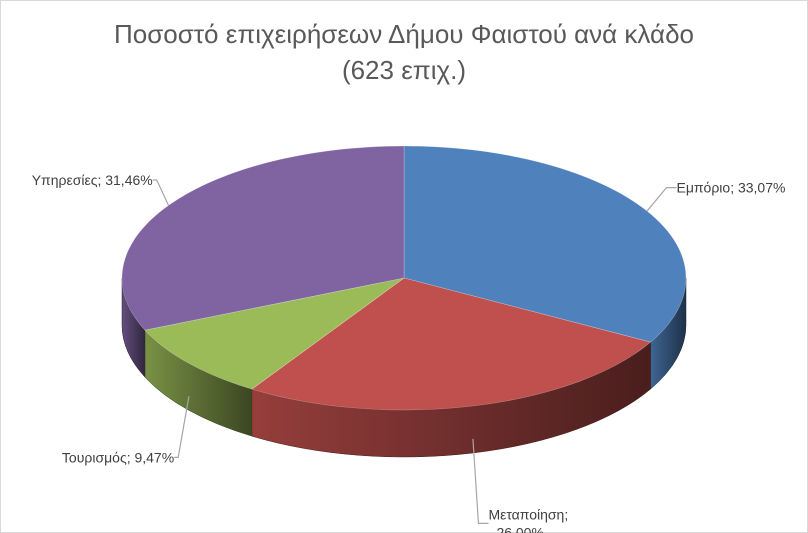 The width and height of the screenshot is (808, 533). Describe the element at coordinates (92, 180) in the screenshot. I see `data-label-Υπηρεσίες: Υπηρεσίες; 31,46%` at that location.